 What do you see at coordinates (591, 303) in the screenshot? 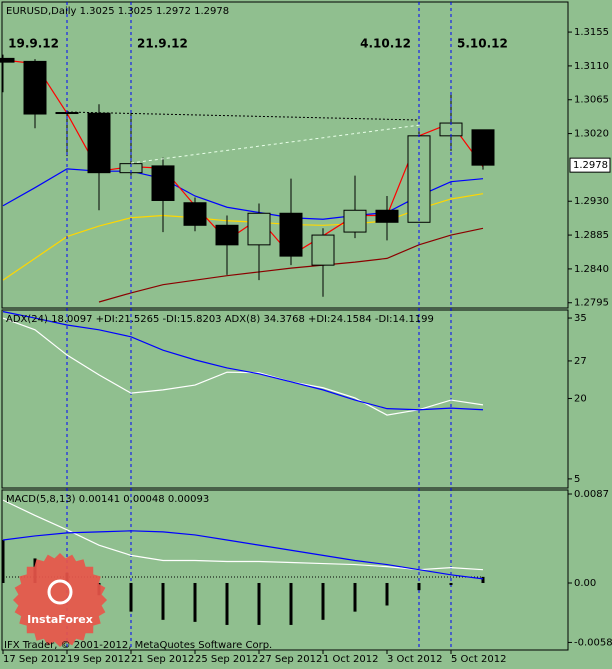
I see `y-tick-label: 1.2795` at bounding box center [591, 303].